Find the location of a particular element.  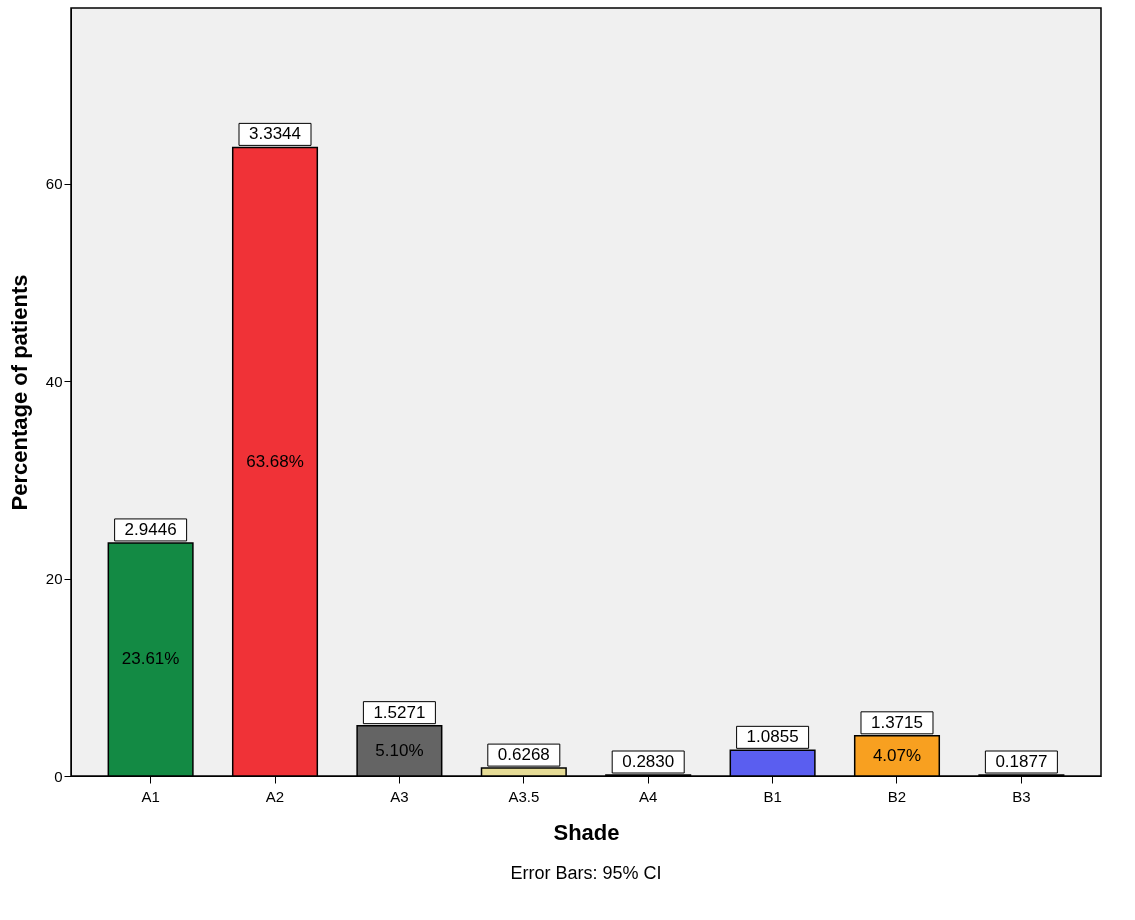

annotation: 0.6268 is located at coordinates (523, 755).